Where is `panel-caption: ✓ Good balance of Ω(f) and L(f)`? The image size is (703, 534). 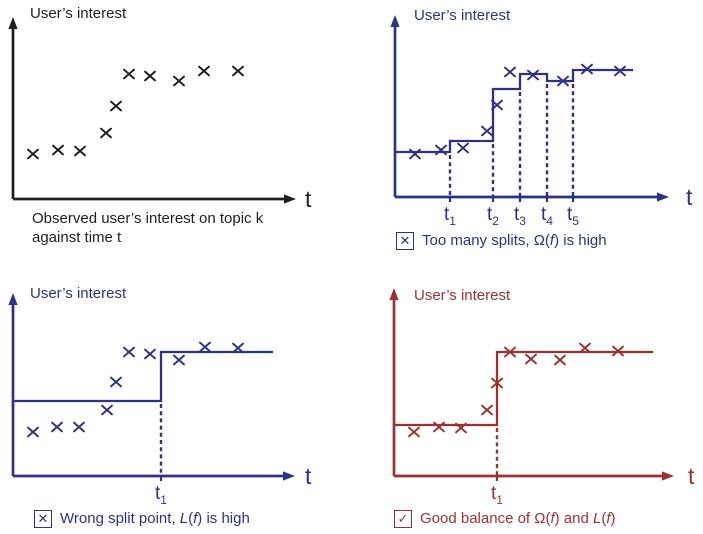 panel-caption: ✓ Good balance of Ω(f) and L(f) is located at coordinates (505, 518).